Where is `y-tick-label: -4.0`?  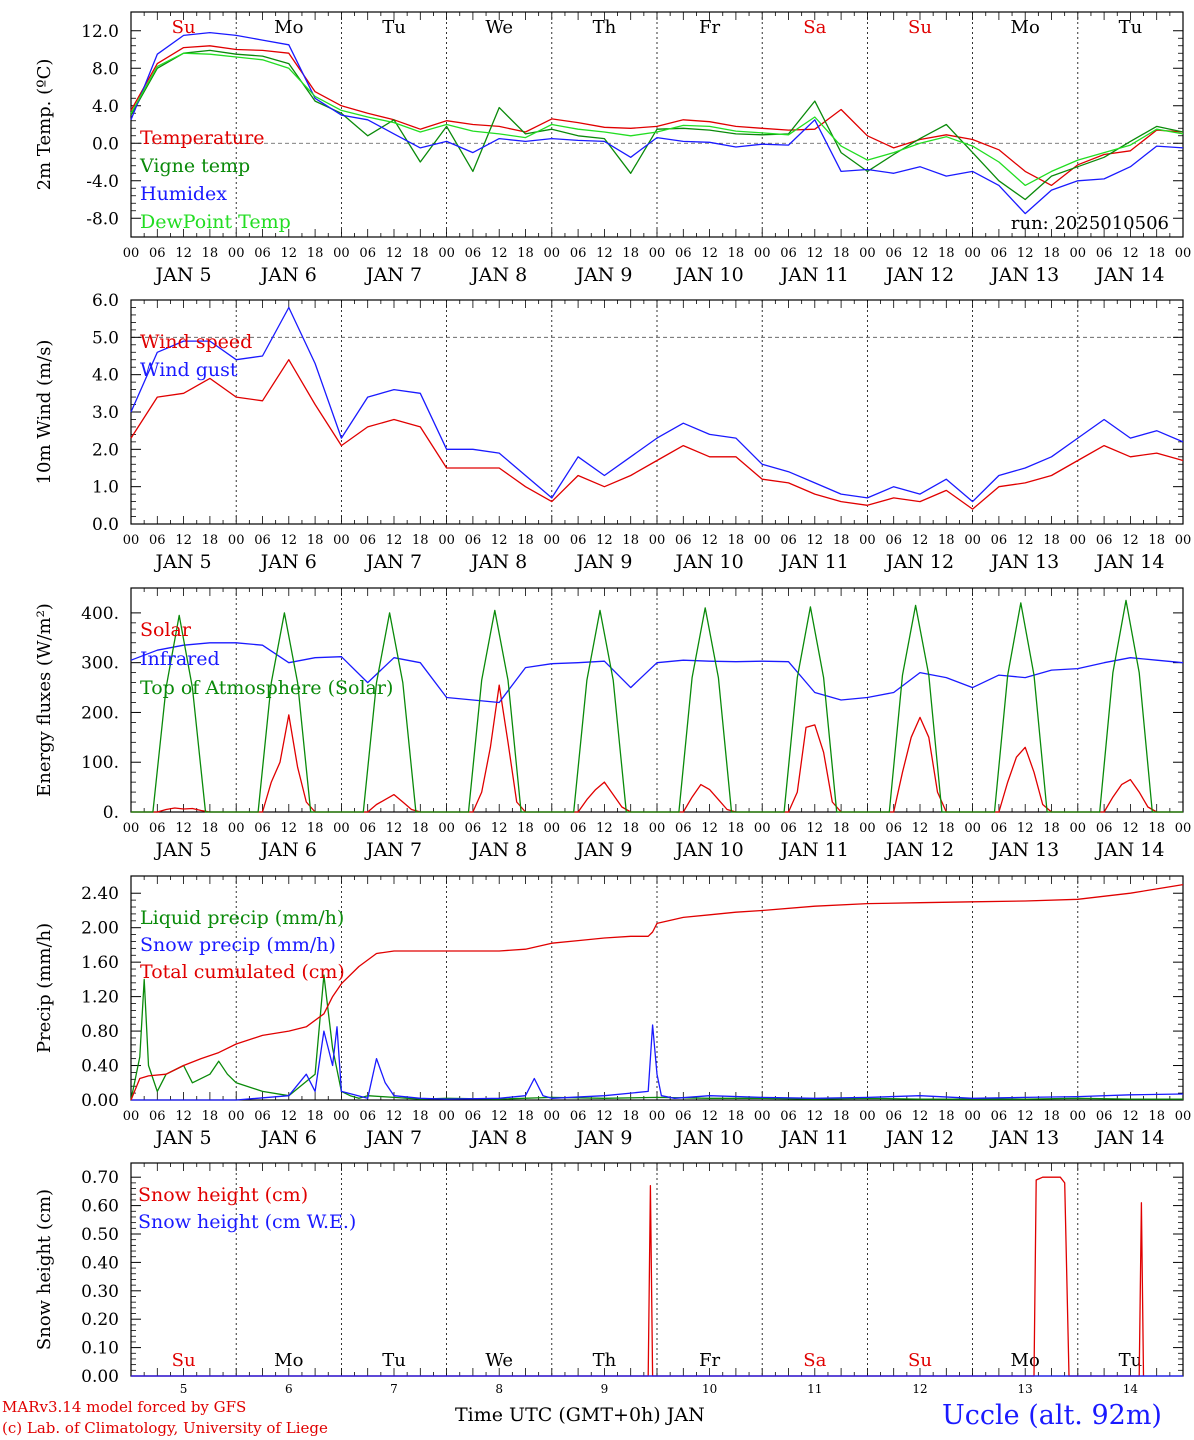 y-tick-label: -4.0 is located at coordinates (102, 182).